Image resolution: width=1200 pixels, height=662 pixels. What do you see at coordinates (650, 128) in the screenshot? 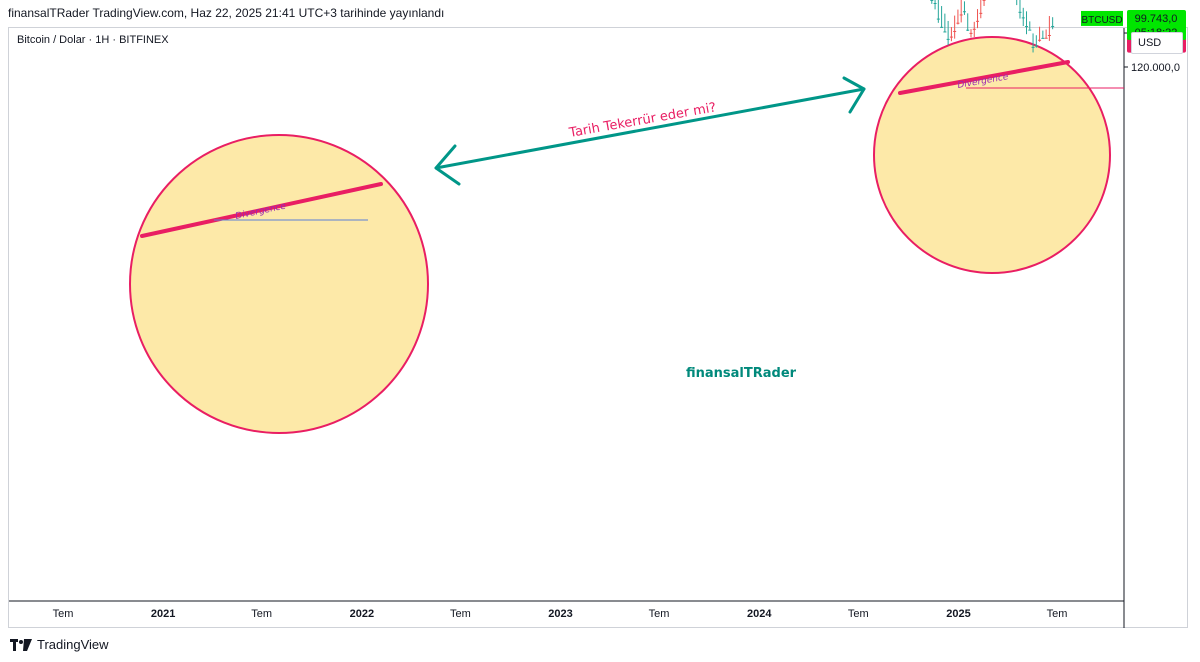
I see `comparison-arrow` at bounding box center [650, 128].